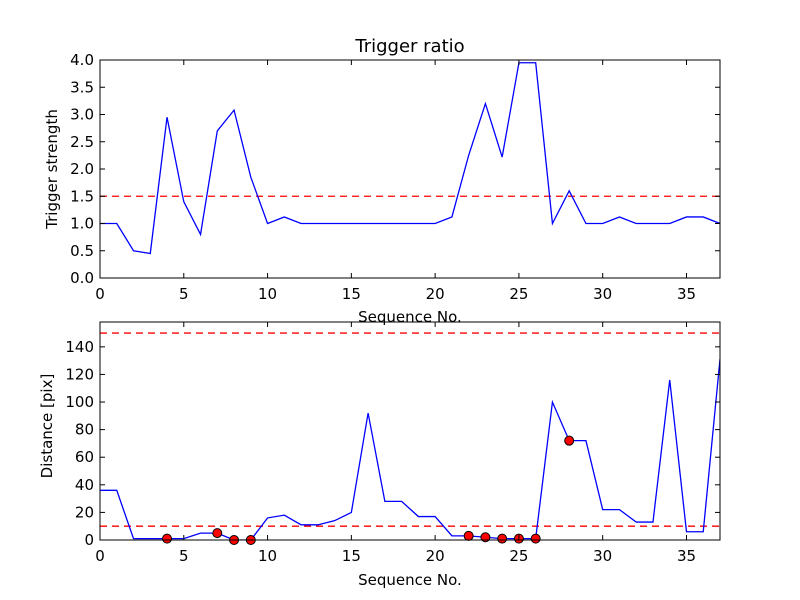 This screenshot has height=600, width=800. Describe the element at coordinates (84, 430) in the screenshot. I see `y-tick-label: 80` at that location.